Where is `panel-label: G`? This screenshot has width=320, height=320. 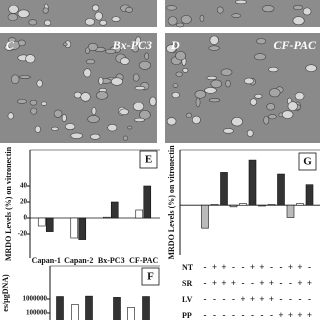 panel-label: G is located at coordinates (307, 162).